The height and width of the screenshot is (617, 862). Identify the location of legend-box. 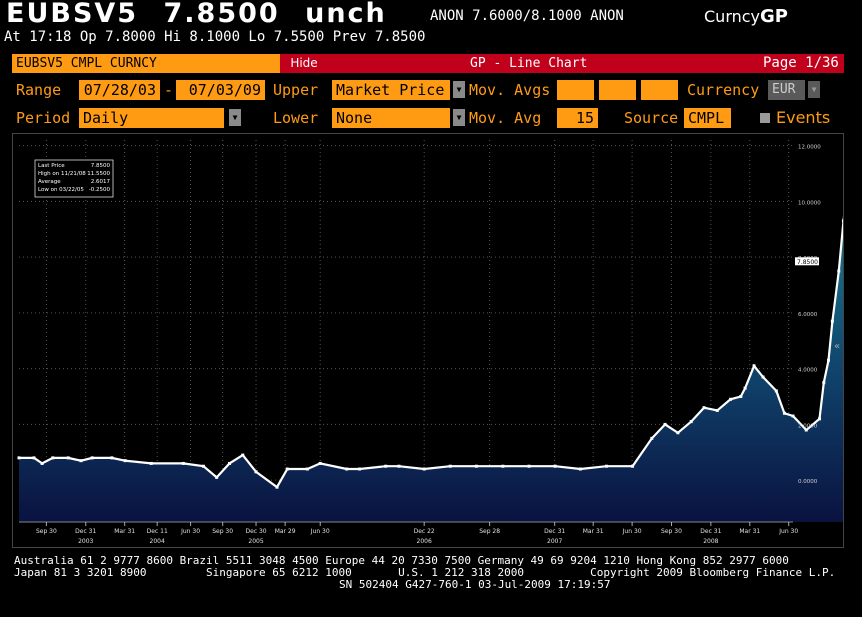
(74, 178).